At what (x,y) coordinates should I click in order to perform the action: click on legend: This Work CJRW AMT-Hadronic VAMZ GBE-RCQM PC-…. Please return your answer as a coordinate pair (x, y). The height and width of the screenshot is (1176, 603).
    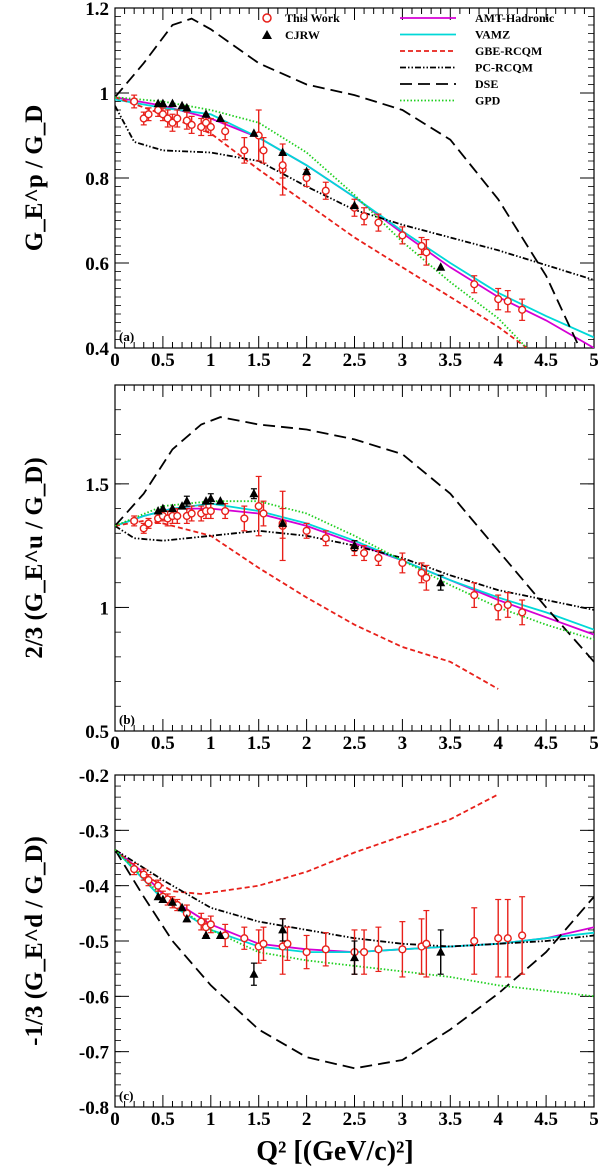
    Looking at the image, I should click on (408, 59).